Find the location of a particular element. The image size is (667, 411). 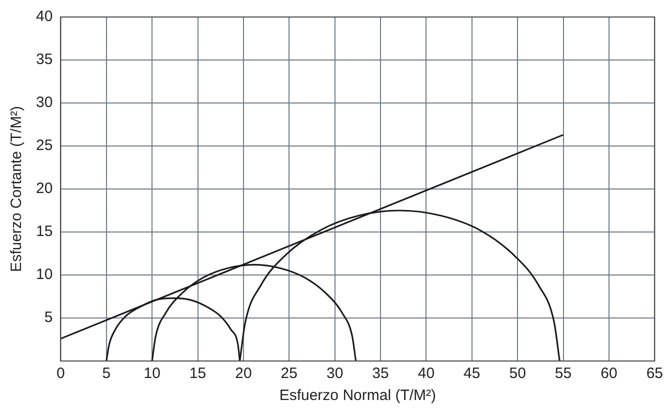

y-tick-label: 15 is located at coordinates (44, 231).